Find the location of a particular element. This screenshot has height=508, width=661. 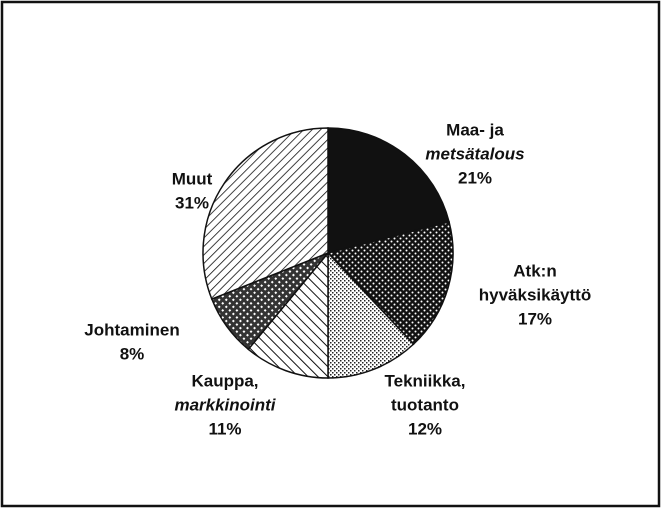

slice-label: Tekniikka, is located at coordinates (425, 380).